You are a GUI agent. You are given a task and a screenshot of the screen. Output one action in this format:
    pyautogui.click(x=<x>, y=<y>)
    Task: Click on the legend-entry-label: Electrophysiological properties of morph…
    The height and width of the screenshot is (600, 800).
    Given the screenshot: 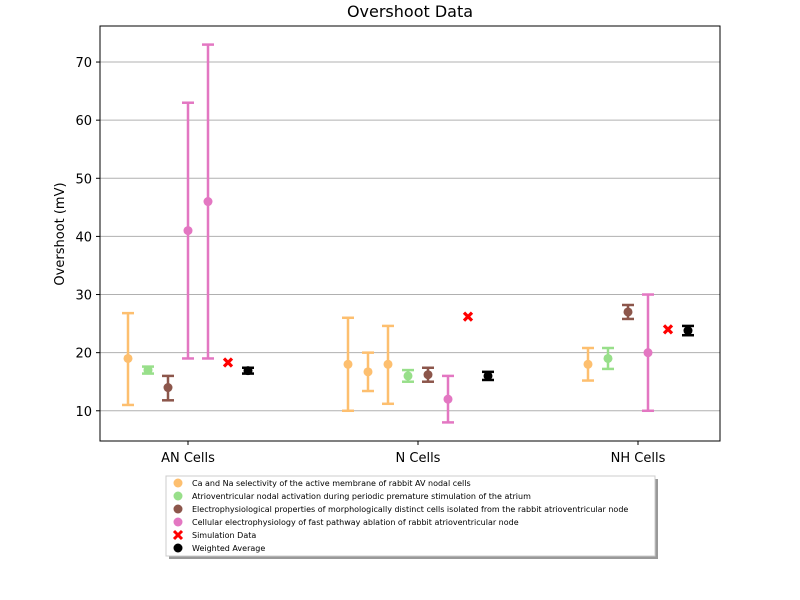 What is the action you would take?
    pyautogui.click(x=410, y=509)
    